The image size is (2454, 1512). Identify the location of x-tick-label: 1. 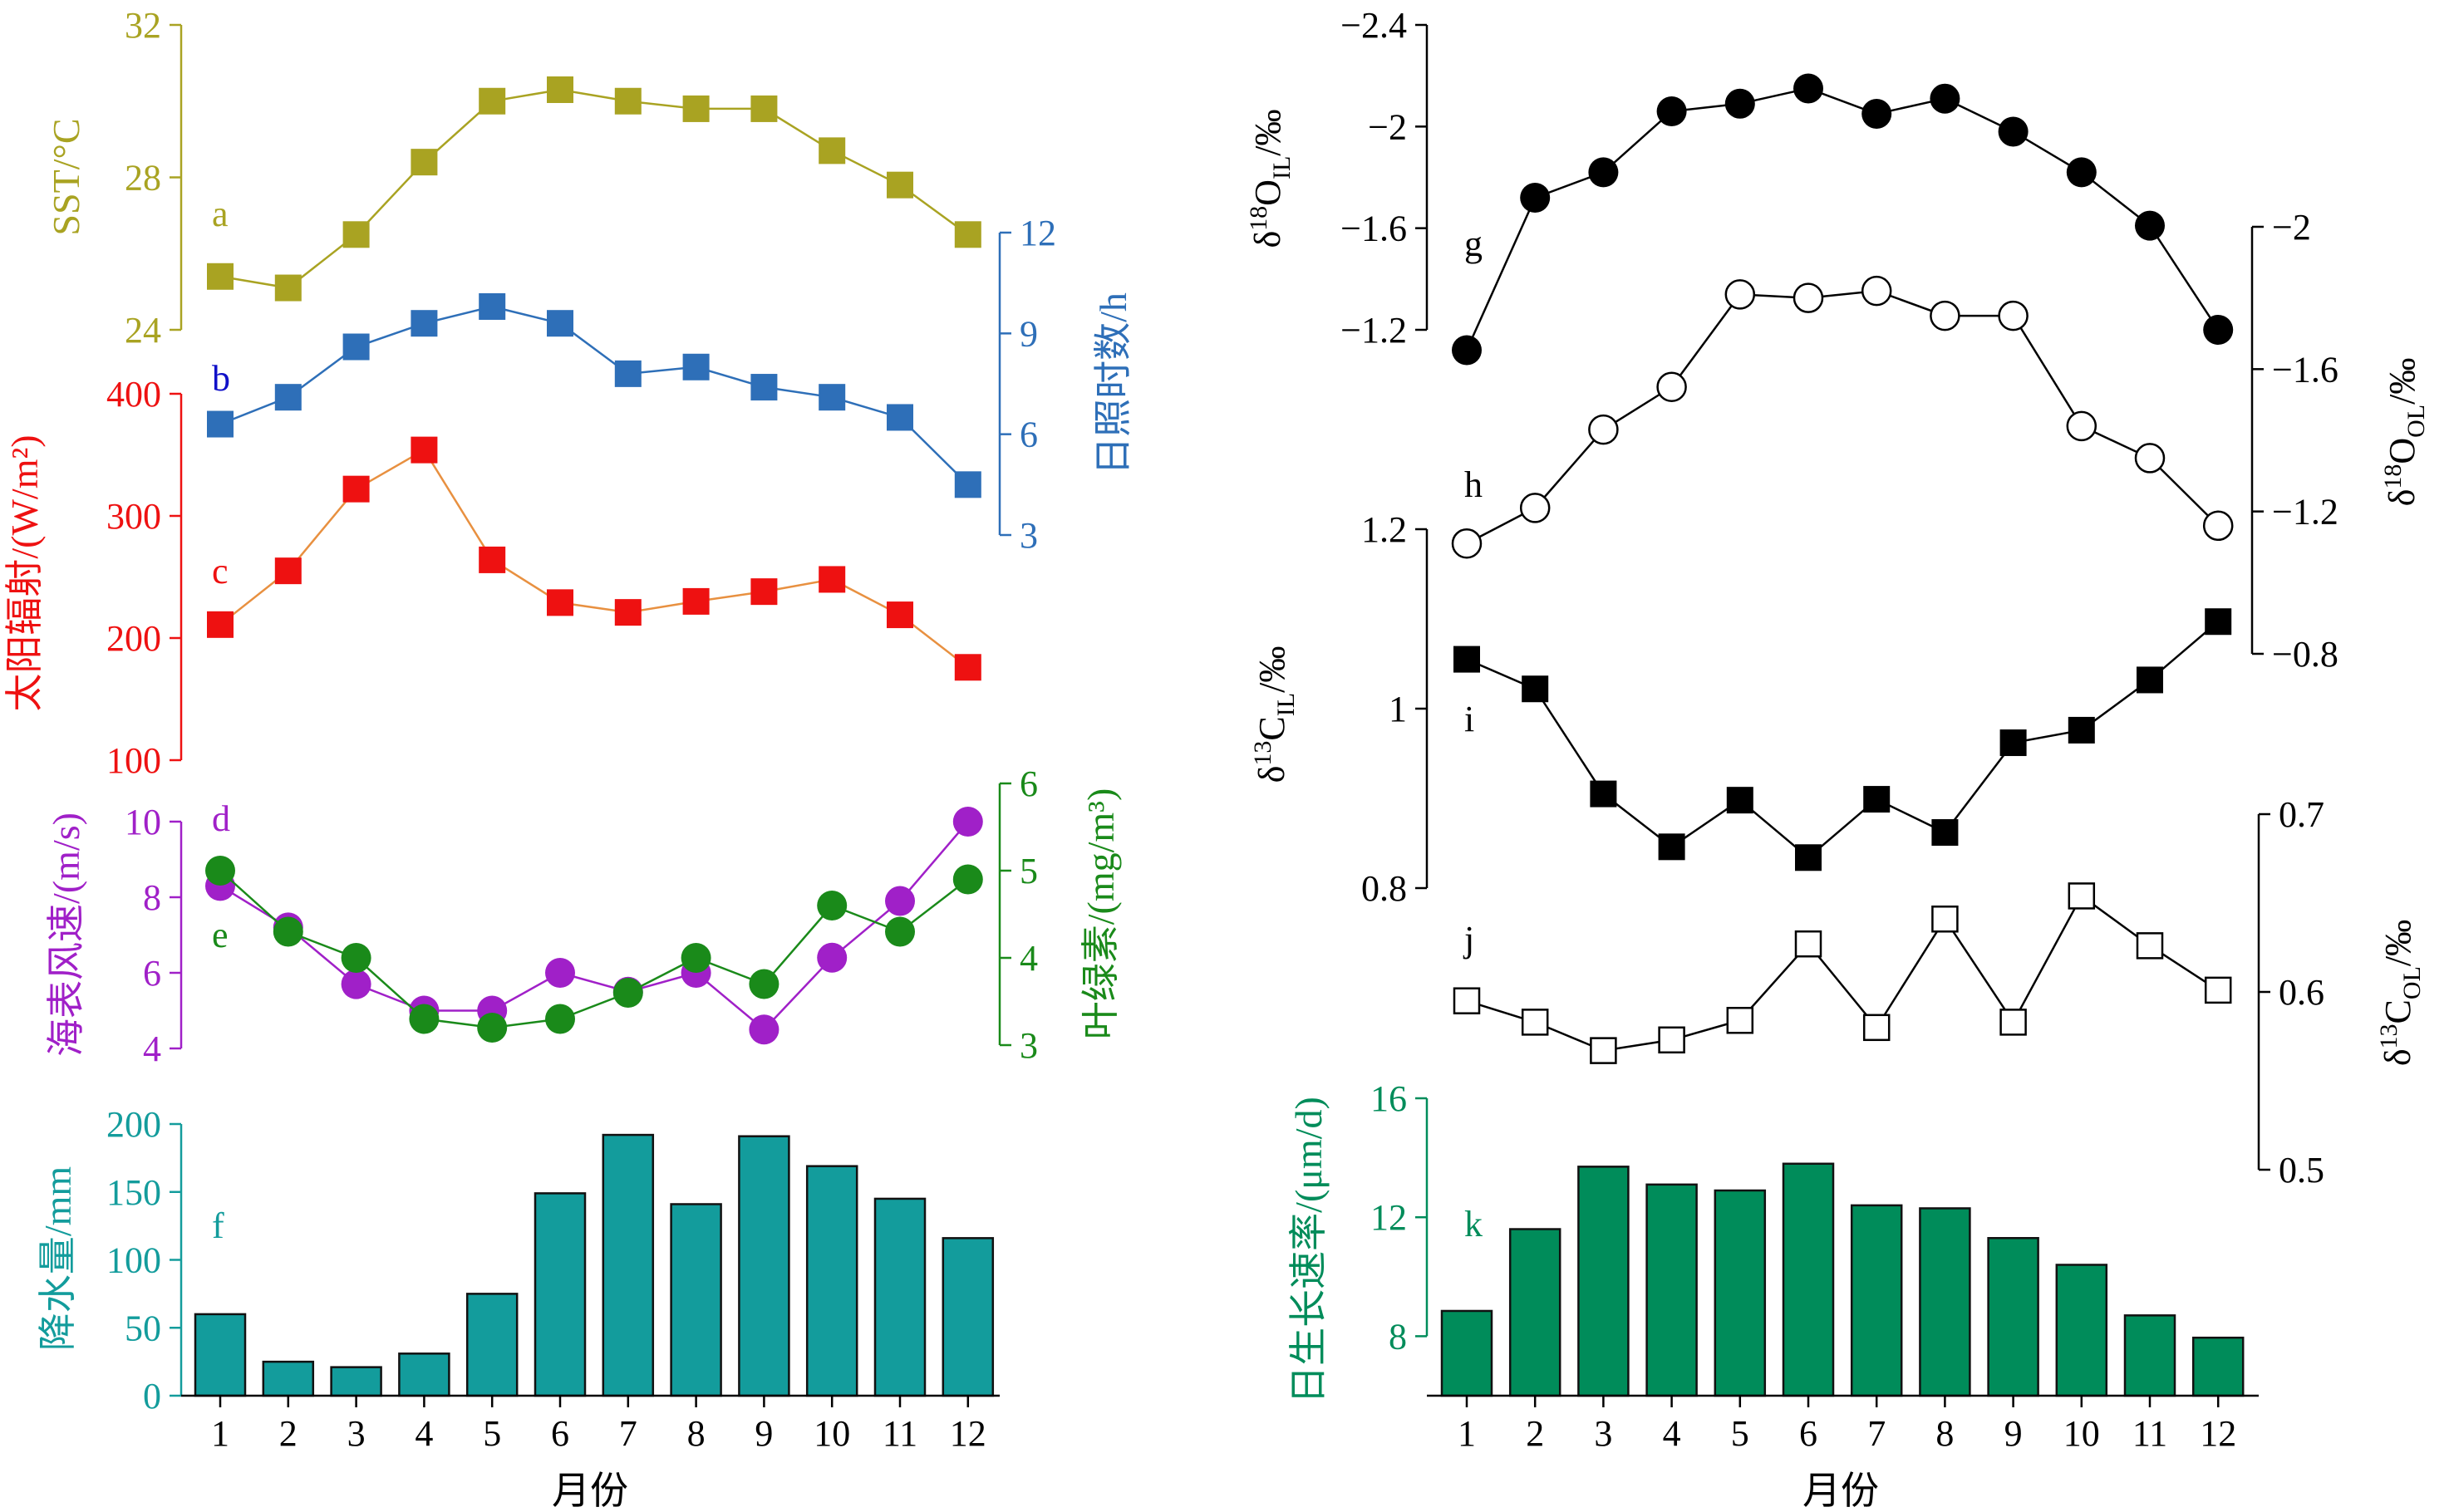
(220, 1434).